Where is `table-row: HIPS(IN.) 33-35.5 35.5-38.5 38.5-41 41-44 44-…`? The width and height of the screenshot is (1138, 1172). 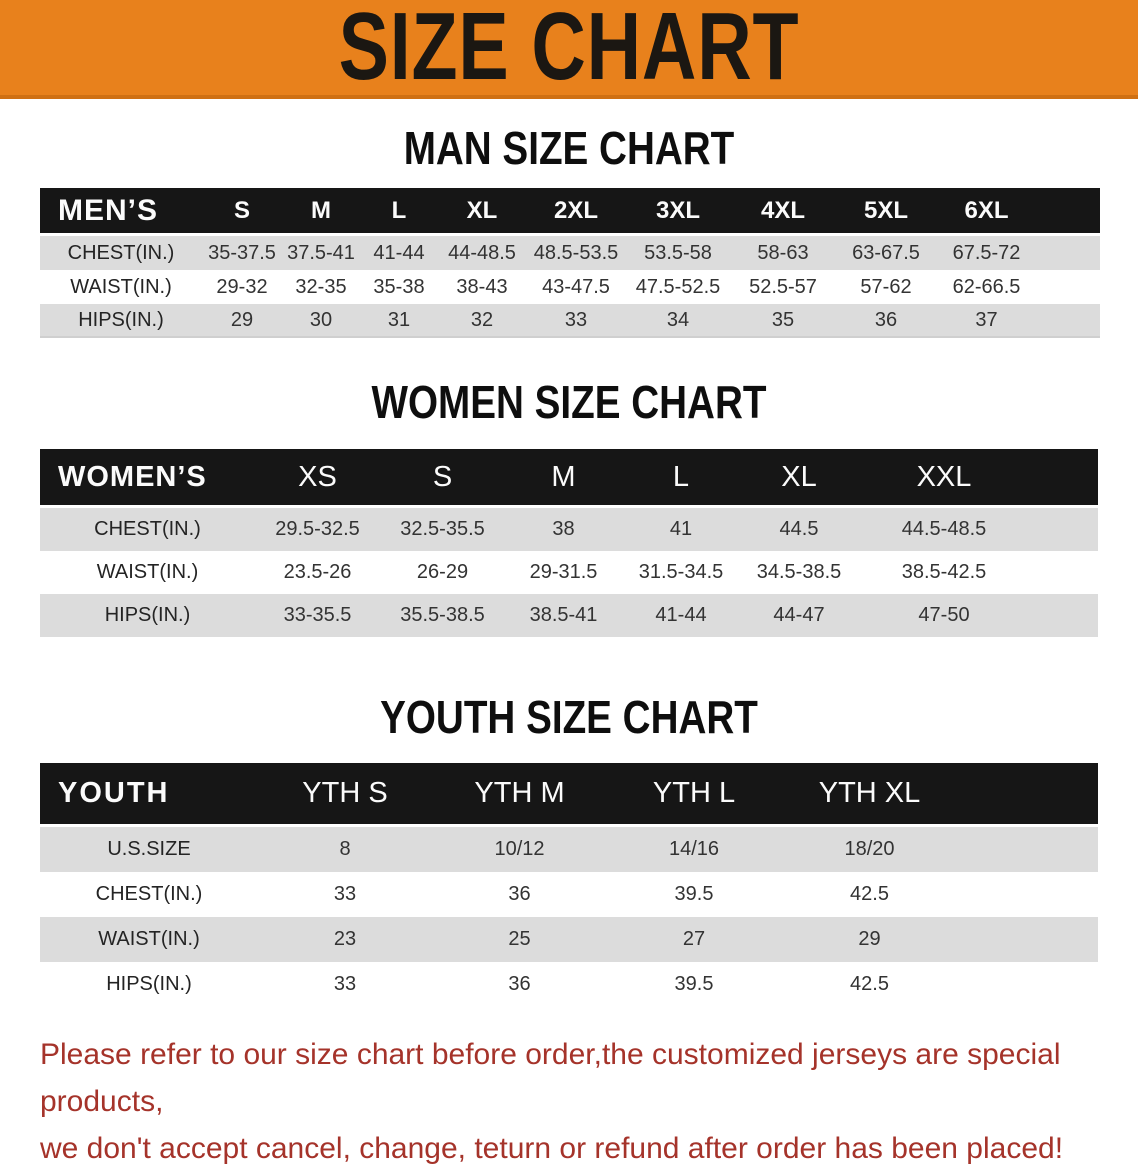 table-row: HIPS(IN.) 33-35.5 35.5-38.5 38.5-41 41-44 44-… is located at coordinates (569, 615).